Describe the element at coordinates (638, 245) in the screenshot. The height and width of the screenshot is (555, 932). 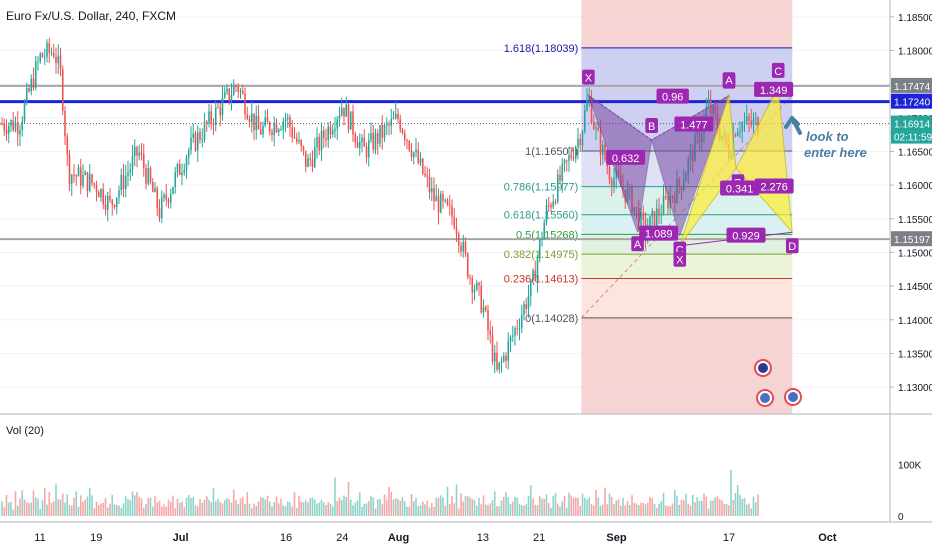
I see `pattern1-point-a: A` at that location.